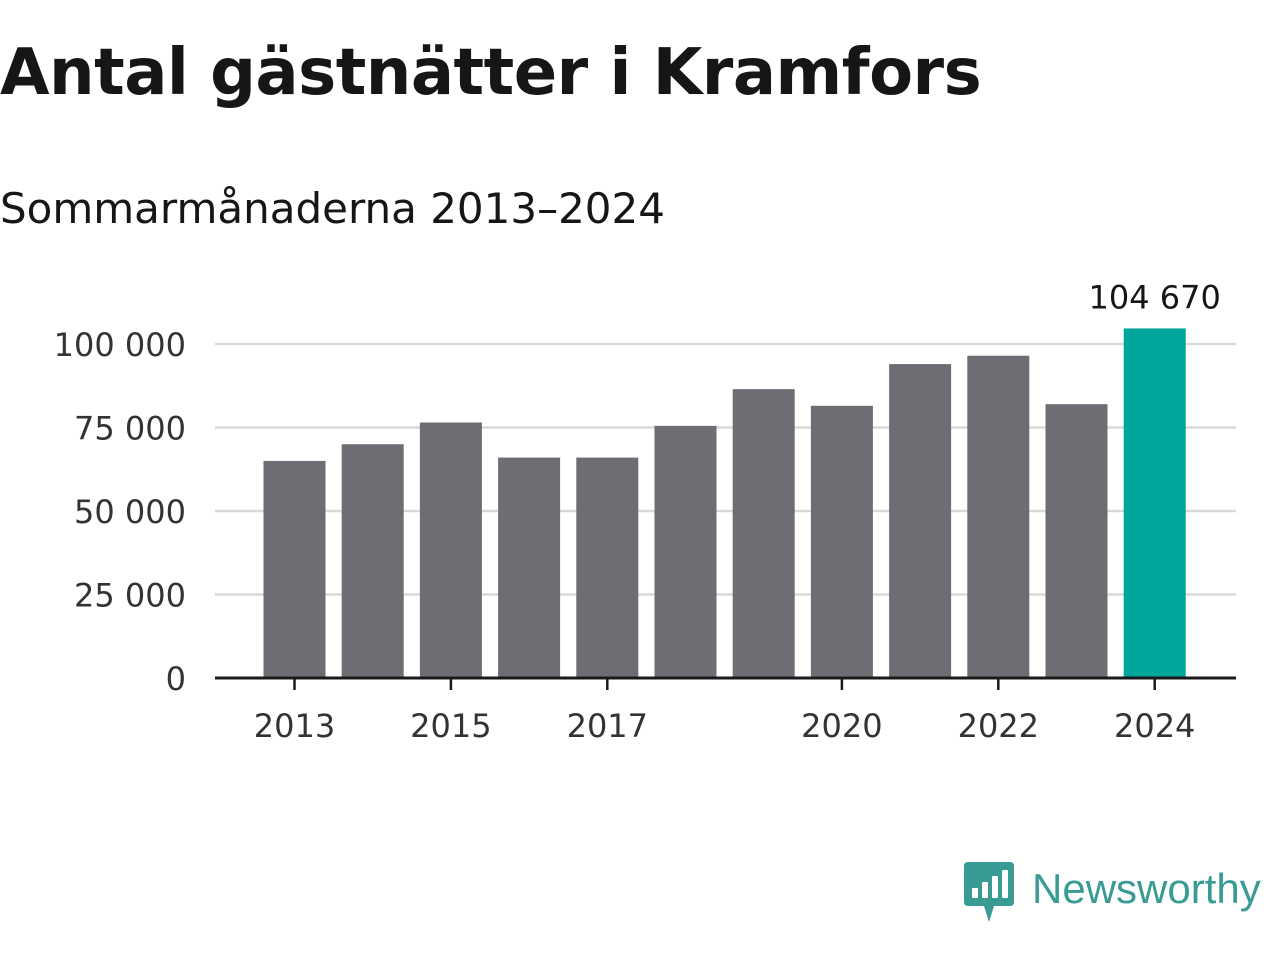 The height and width of the screenshot is (960, 1280). Describe the element at coordinates (130, 512) in the screenshot. I see `y-tick-label: 50 000` at that location.